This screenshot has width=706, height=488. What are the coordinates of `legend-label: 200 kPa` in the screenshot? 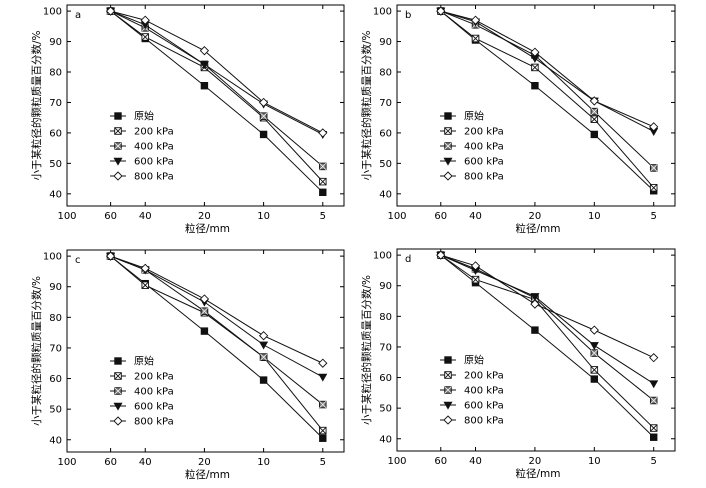 It's located at (484, 132).